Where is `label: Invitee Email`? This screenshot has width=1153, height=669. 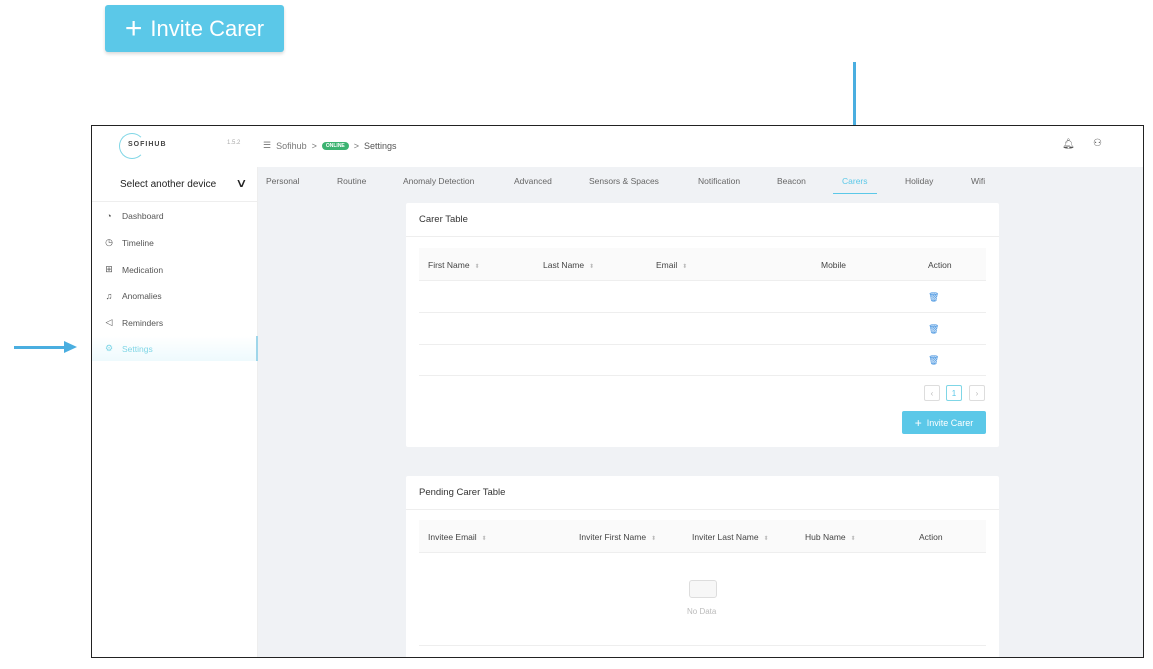
label: Invitee Email is located at coordinates (452, 537).